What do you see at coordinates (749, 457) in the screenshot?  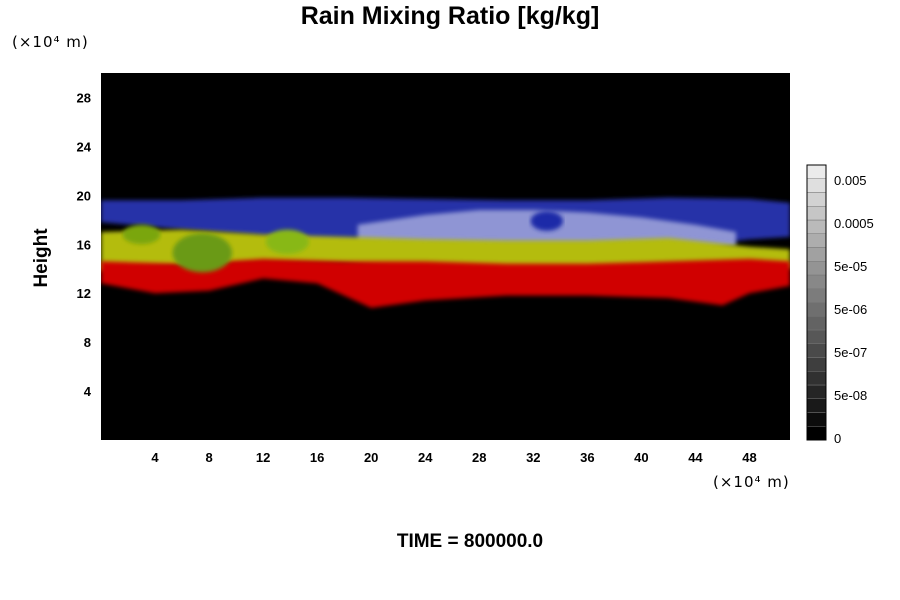 I see `x-tick-label: 48` at bounding box center [749, 457].